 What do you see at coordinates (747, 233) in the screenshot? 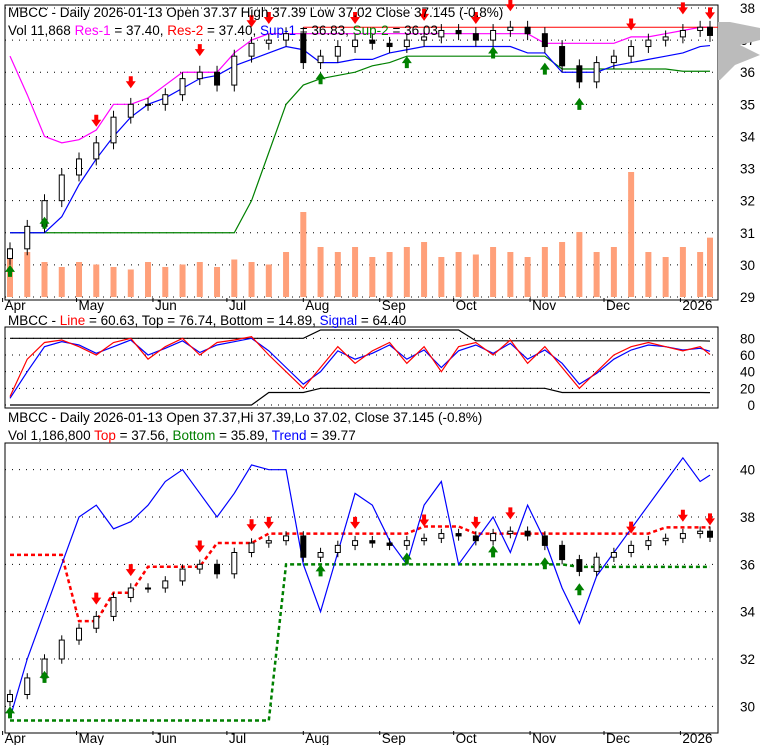
I see `price-y-tick-label: 31` at bounding box center [747, 233].